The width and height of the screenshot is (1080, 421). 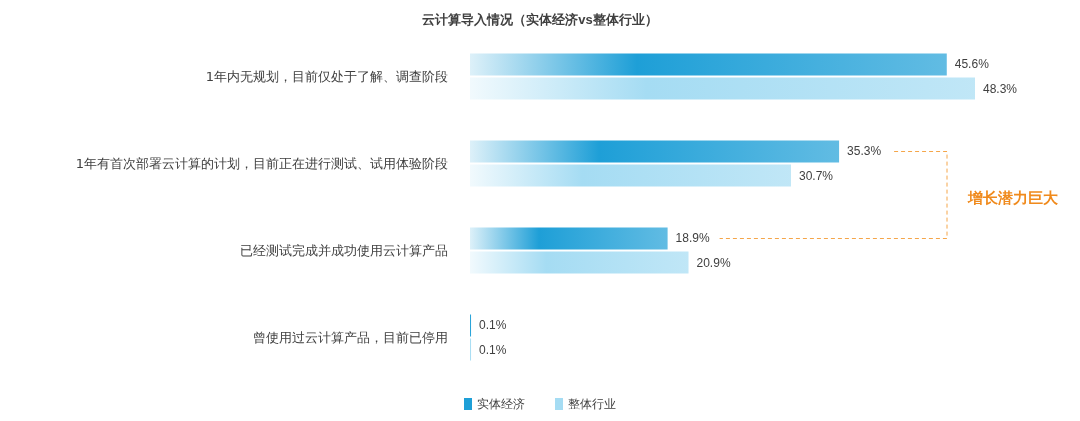 I want to click on annotation: 增长潜力巨大, so click(x=1013, y=197).